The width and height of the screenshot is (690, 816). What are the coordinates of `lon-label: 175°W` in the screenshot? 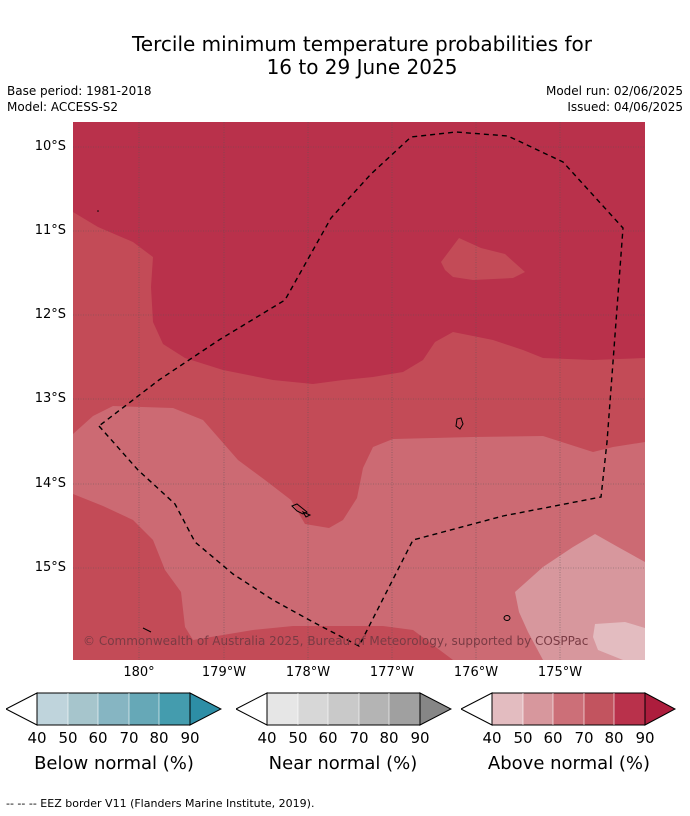 It's located at (560, 672).